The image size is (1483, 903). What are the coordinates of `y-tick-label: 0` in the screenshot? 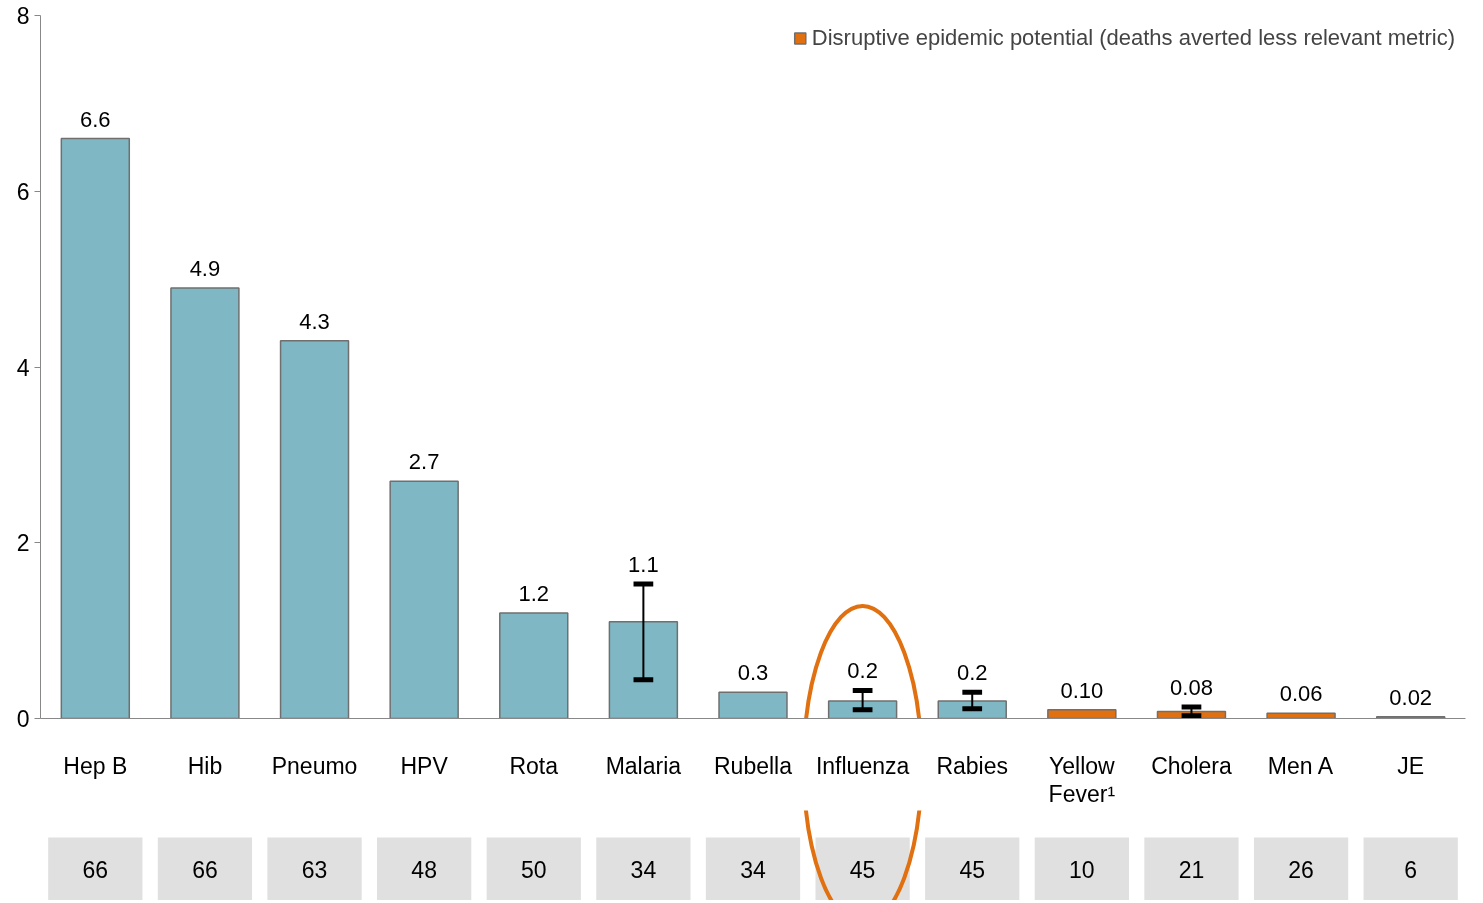 It's located at (23, 719).